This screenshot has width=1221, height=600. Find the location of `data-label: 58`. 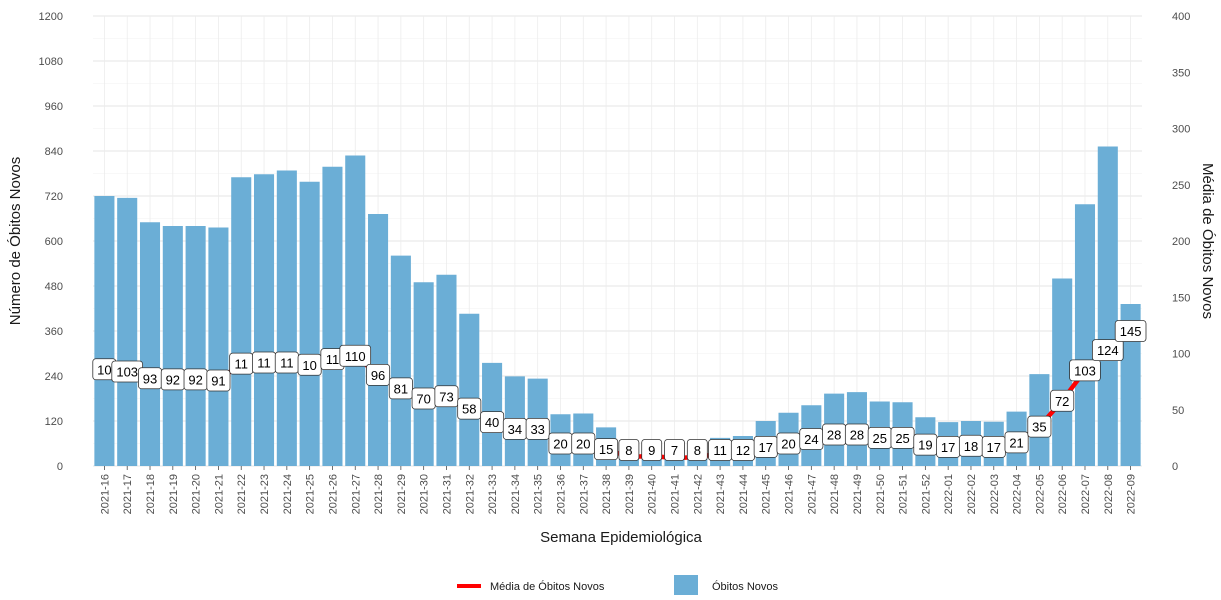

data-label: 58 is located at coordinates (469, 408).